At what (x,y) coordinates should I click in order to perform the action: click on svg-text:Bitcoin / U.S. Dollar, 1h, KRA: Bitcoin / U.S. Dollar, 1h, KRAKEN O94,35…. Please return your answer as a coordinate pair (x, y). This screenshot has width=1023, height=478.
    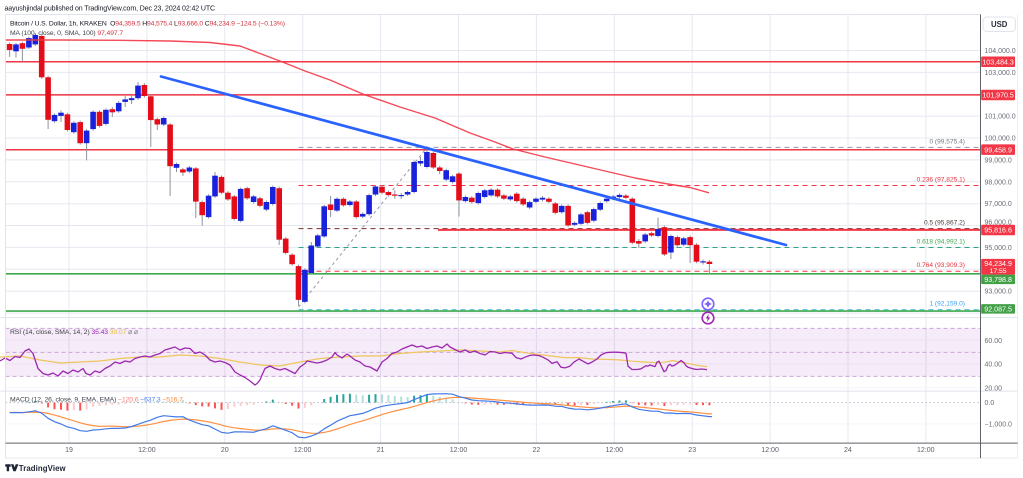
    Looking at the image, I should click on (147, 24).